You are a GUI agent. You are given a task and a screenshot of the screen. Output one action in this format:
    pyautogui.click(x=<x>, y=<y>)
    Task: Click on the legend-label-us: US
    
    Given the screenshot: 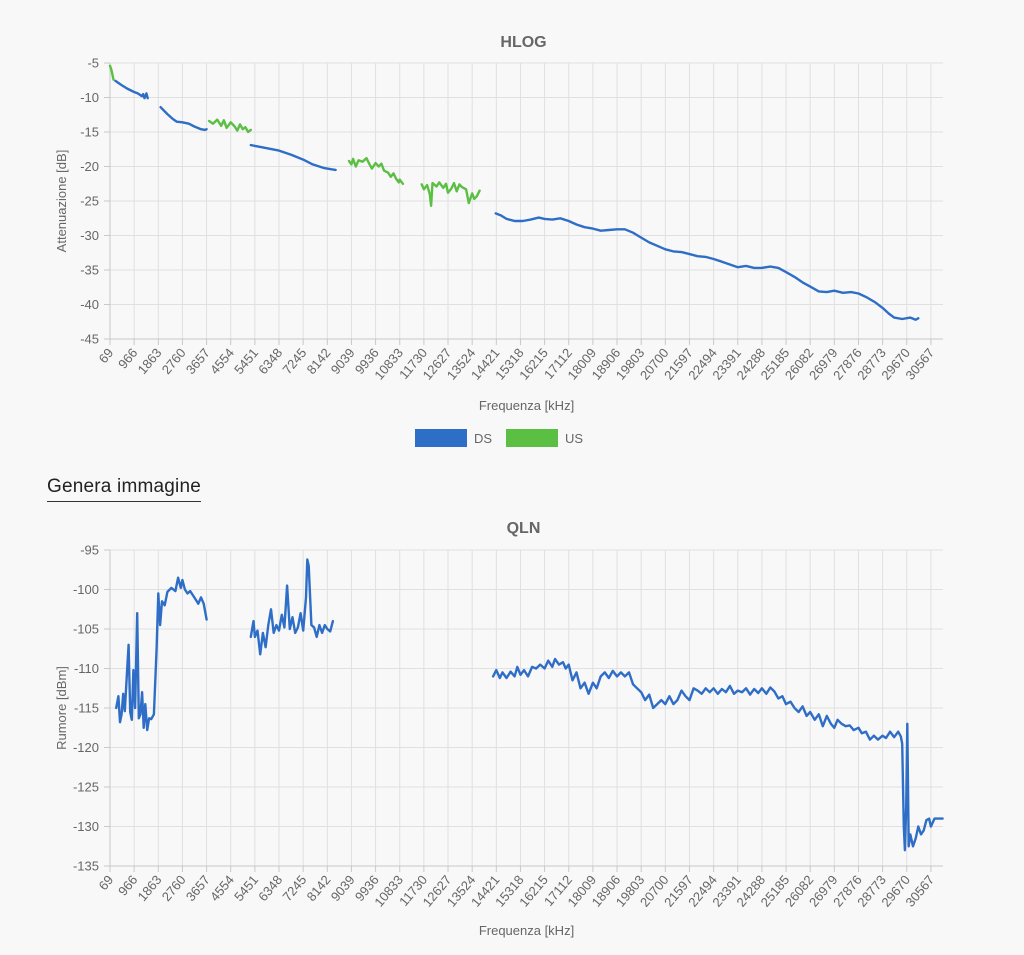 What is the action you would take?
    pyautogui.click(x=574, y=438)
    